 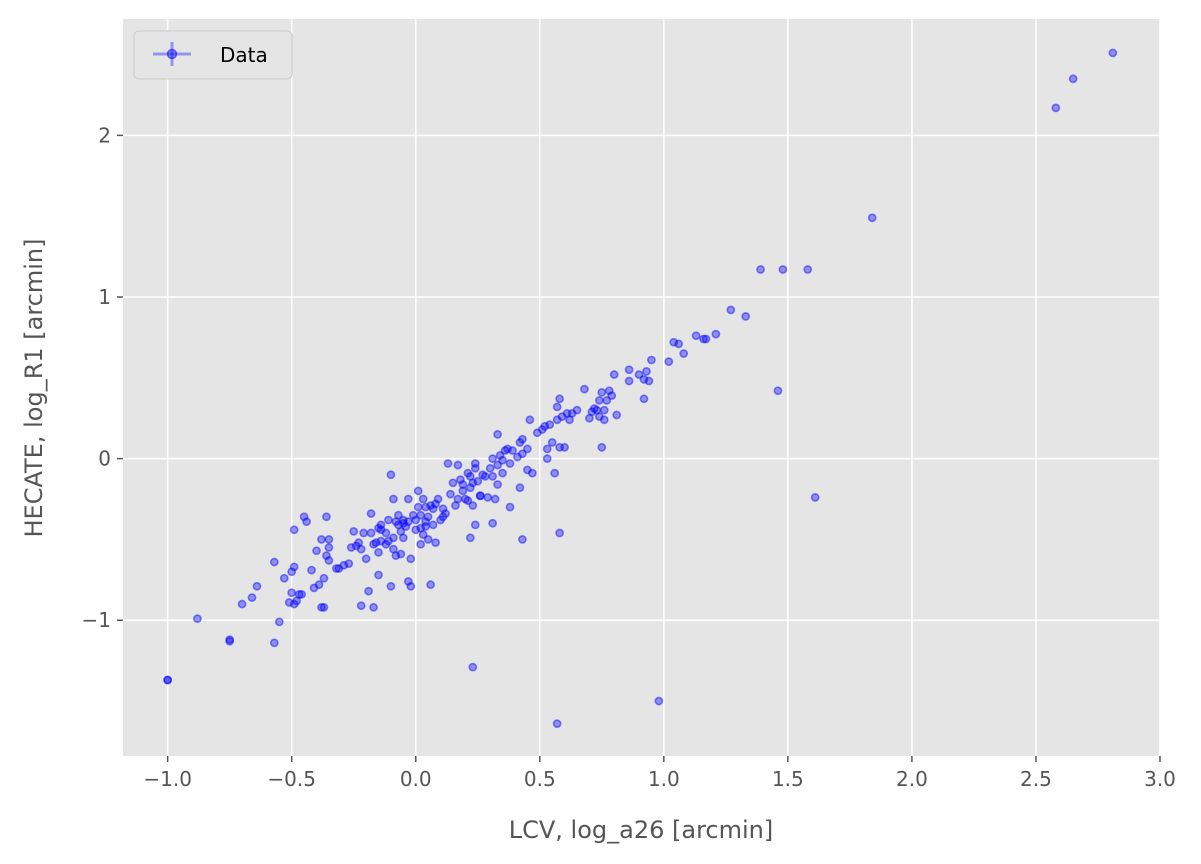 I want to click on x-tick-label: 1.5, so click(x=788, y=779).